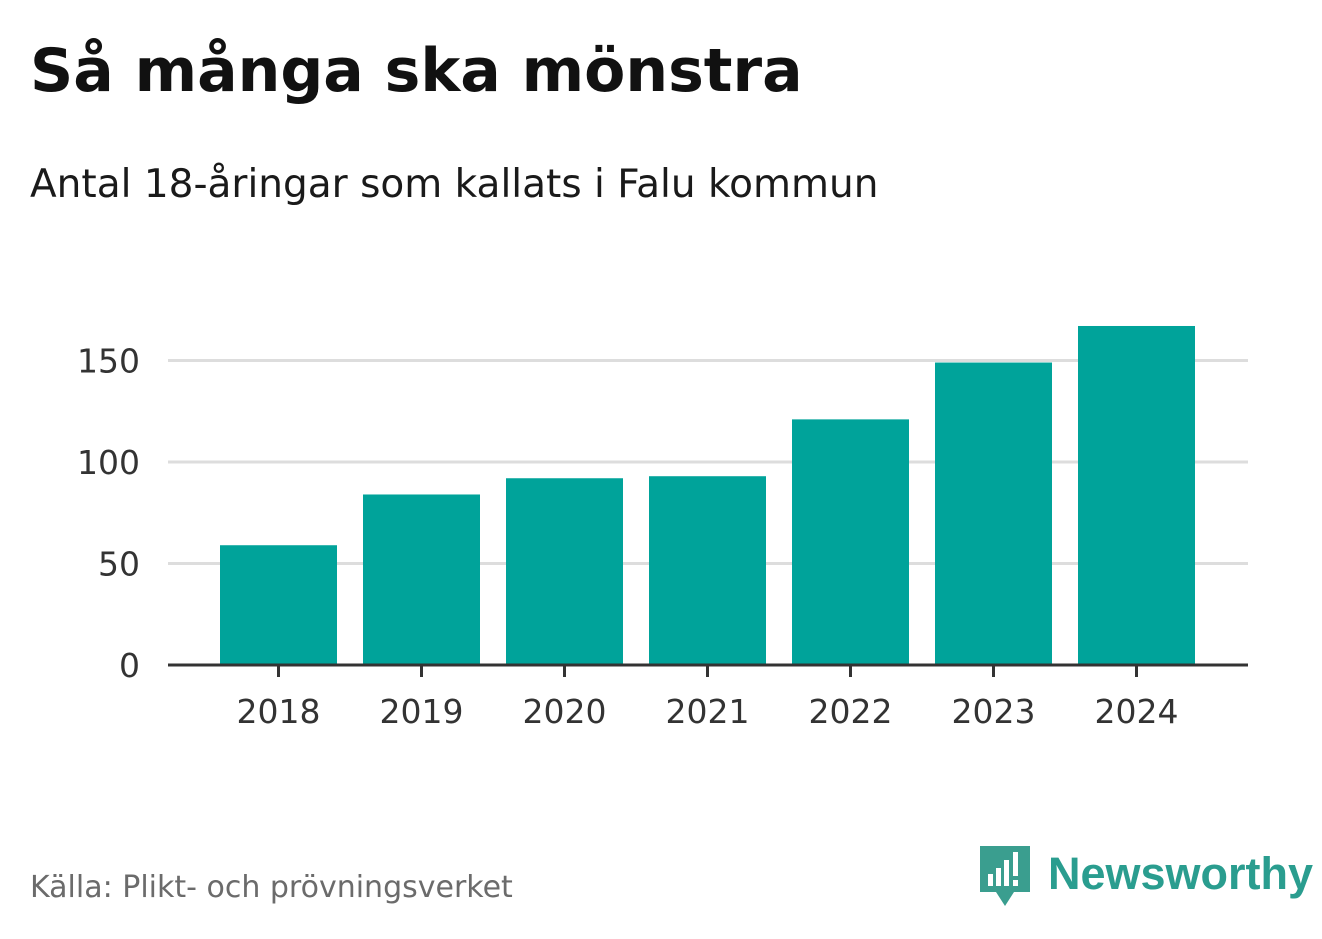 This screenshot has width=1322, height=939. Describe the element at coordinates (279, 711) in the screenshot. I see `x-tick-label: 2018` at that location.